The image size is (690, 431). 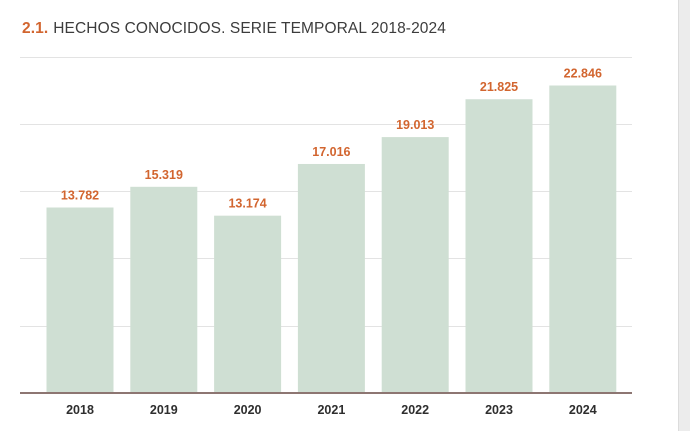 What do you see at coordinates (80, 410) in the screenshot?
I see `x-tick-label-2018: 2018` at bounding box center [80, 410].